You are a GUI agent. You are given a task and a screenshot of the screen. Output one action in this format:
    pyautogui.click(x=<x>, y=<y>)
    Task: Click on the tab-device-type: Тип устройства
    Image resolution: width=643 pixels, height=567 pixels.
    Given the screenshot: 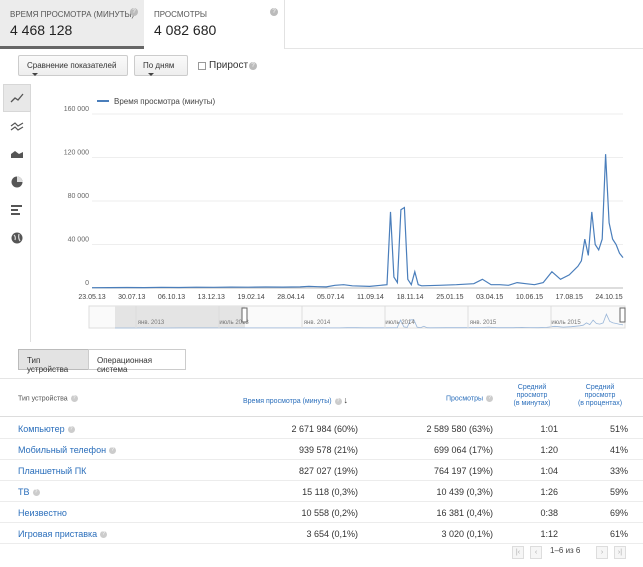 What is the action you would take?
    pyautogui.click(x=53, y=361)
    